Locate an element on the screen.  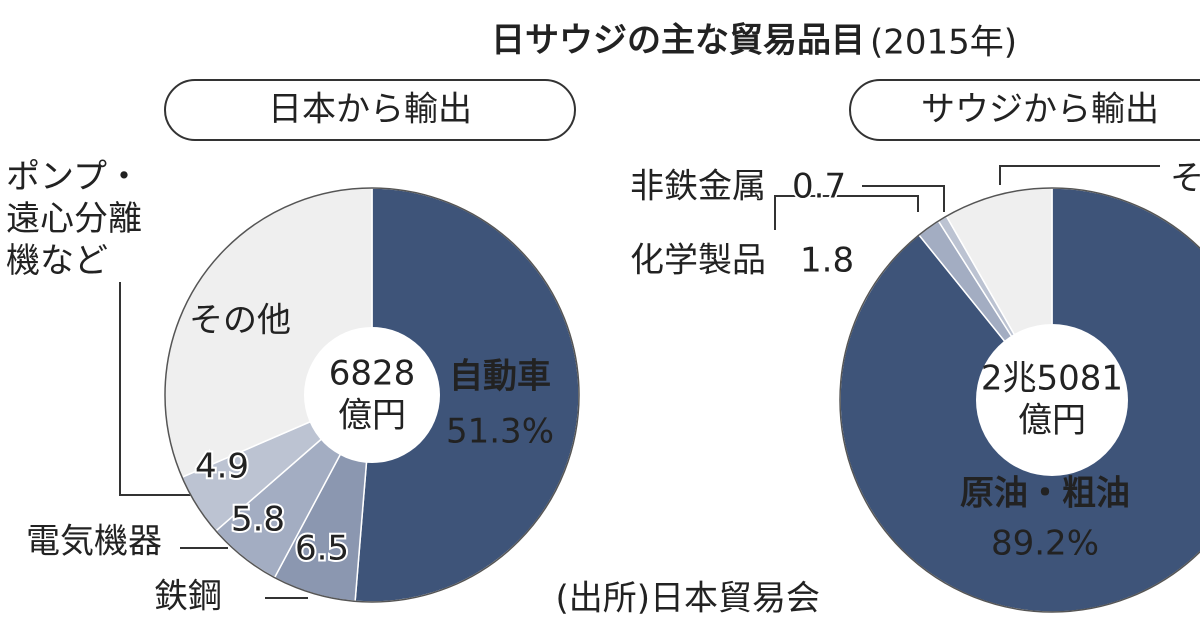
value-label: 51.3% is located at coordinates (500, 432).